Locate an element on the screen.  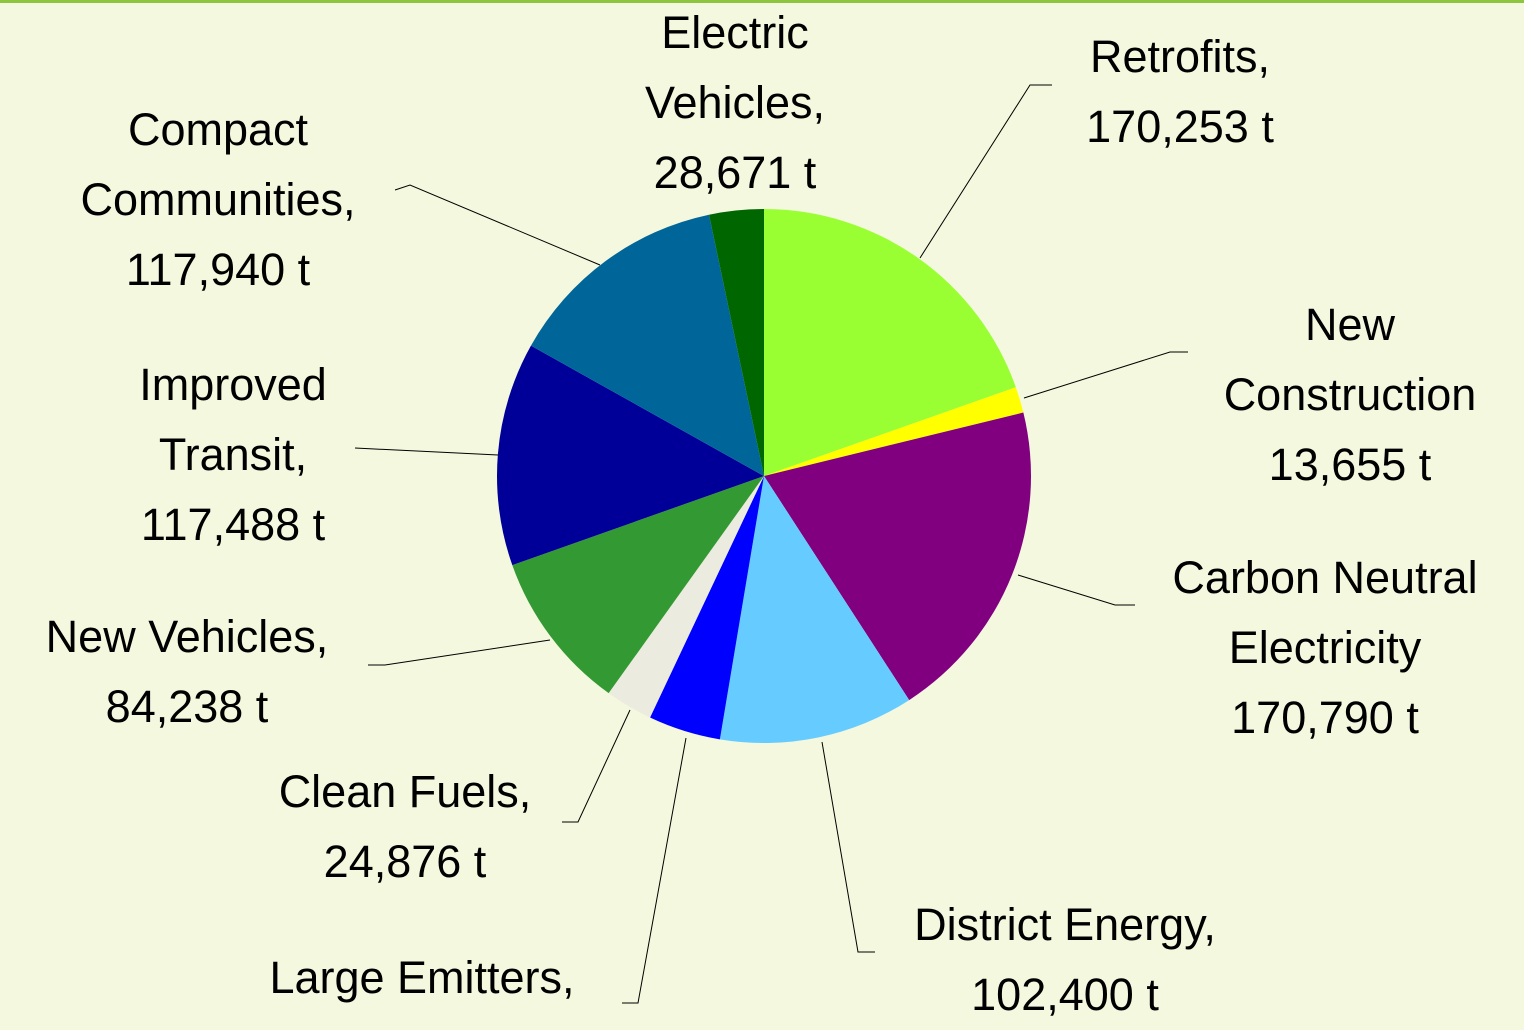
value-label: 24,876 t is located at coordinates (405, 861).